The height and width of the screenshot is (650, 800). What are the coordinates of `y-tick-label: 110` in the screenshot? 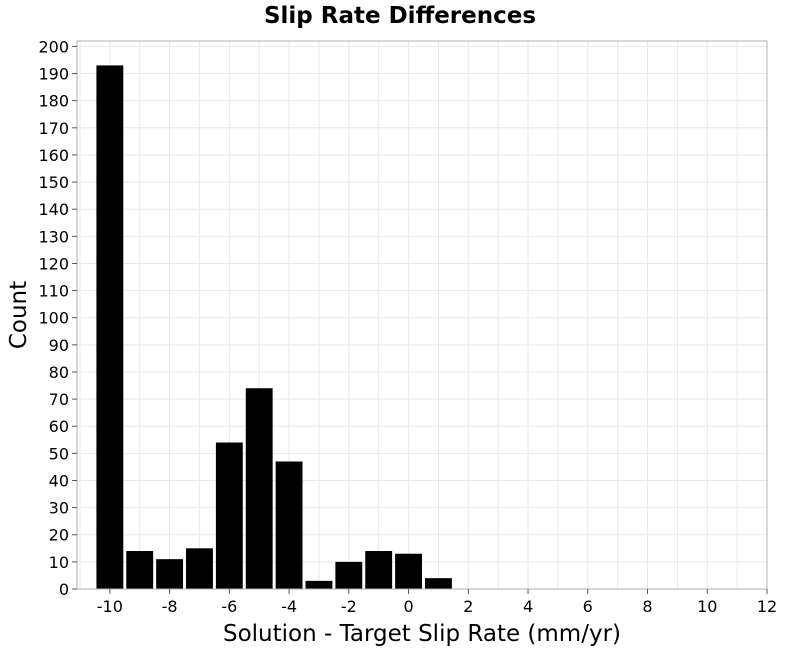 It's located at (53, 291).